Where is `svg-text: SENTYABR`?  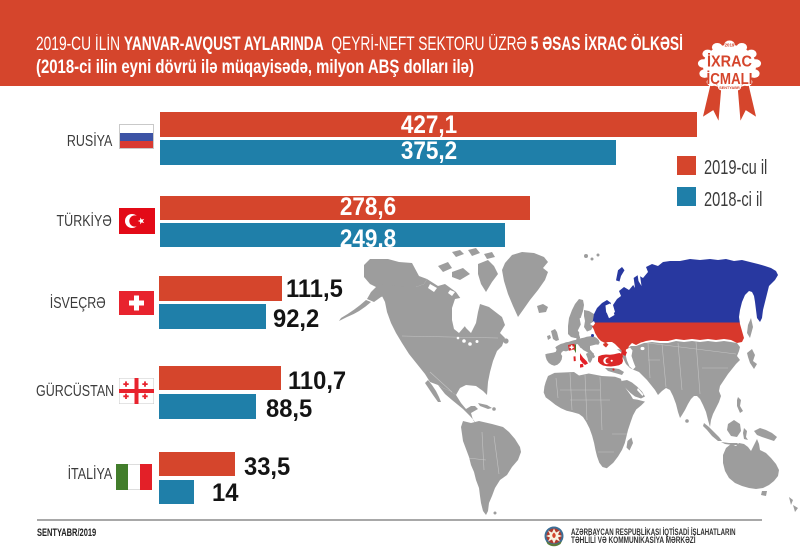
svg-text: SENTYABR is located at coordinates (729, 88).